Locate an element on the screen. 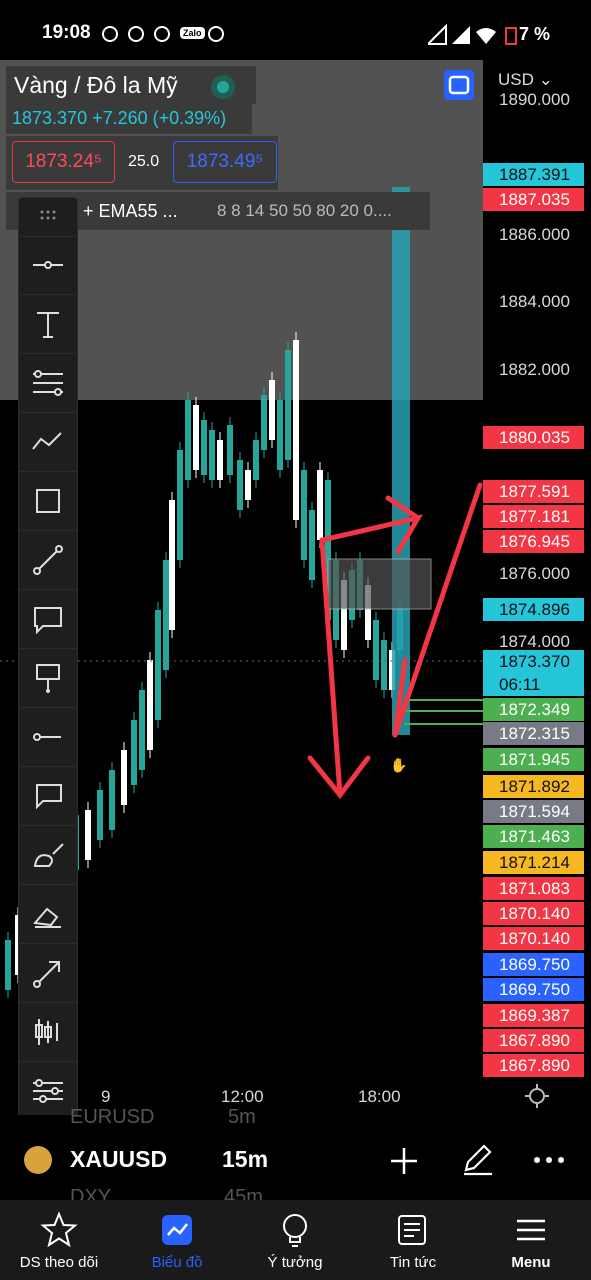  brush-icon is located at coordinates (48, 855).